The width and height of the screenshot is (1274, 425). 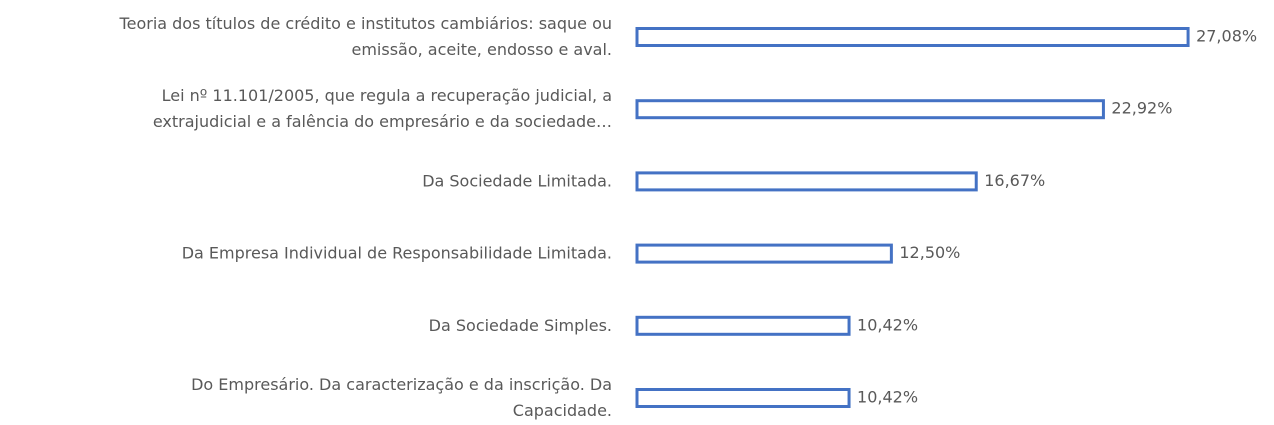 I want to click on value-label: 12,50%, so click(x=929, y=252).